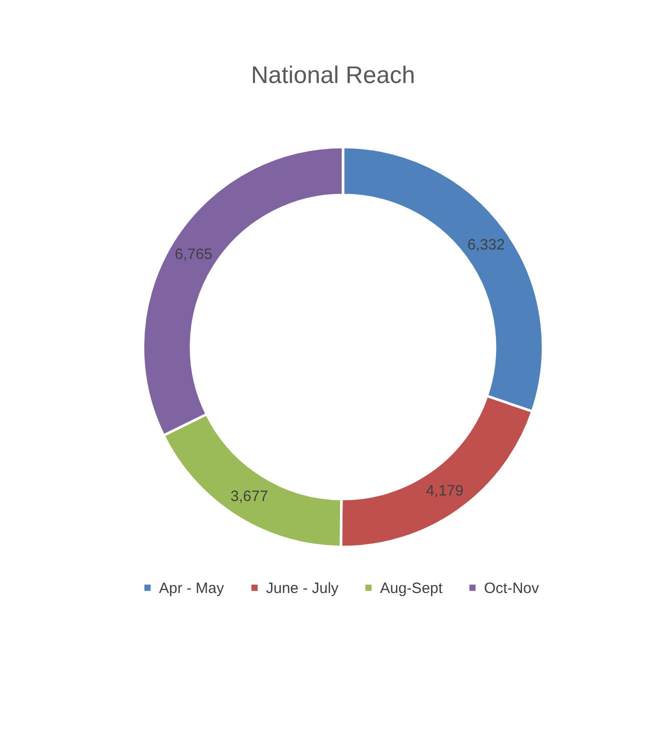 The width and height of the screenshot is (650, 734). What do you see at coordinates (486, 245) in the screenshot?
I see `data-label: 6,332` at bounding box center [486, 245].